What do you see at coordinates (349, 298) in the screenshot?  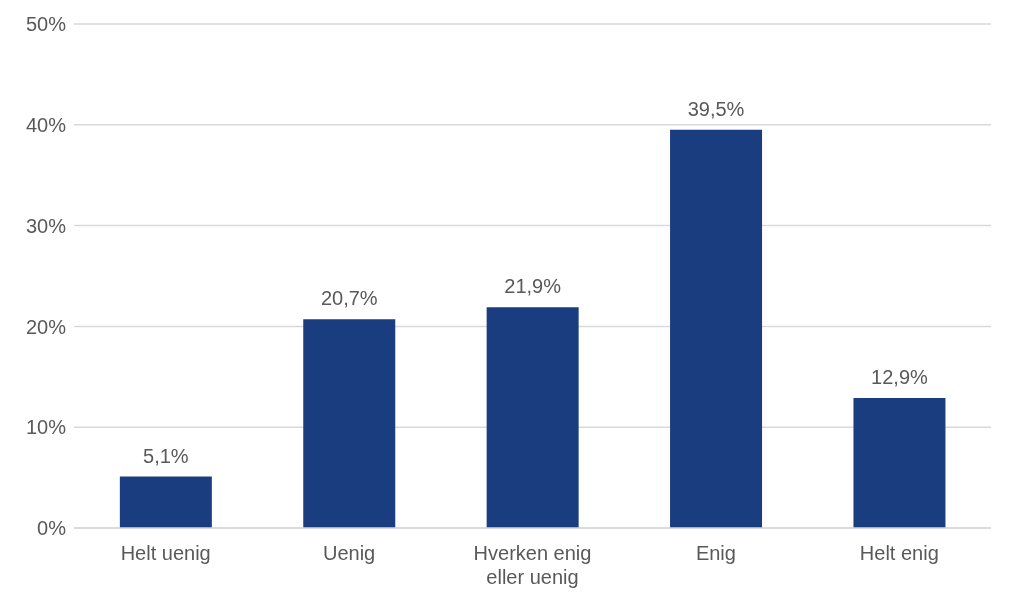 I see `data-label: 20,7%` at bounding box center [349, 298].